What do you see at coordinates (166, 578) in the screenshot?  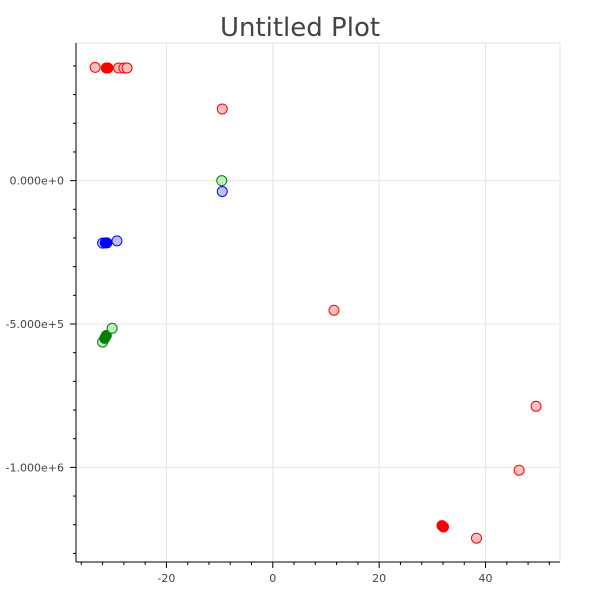 I see `x-tick-label: -20` at bounding box center [166, 578].